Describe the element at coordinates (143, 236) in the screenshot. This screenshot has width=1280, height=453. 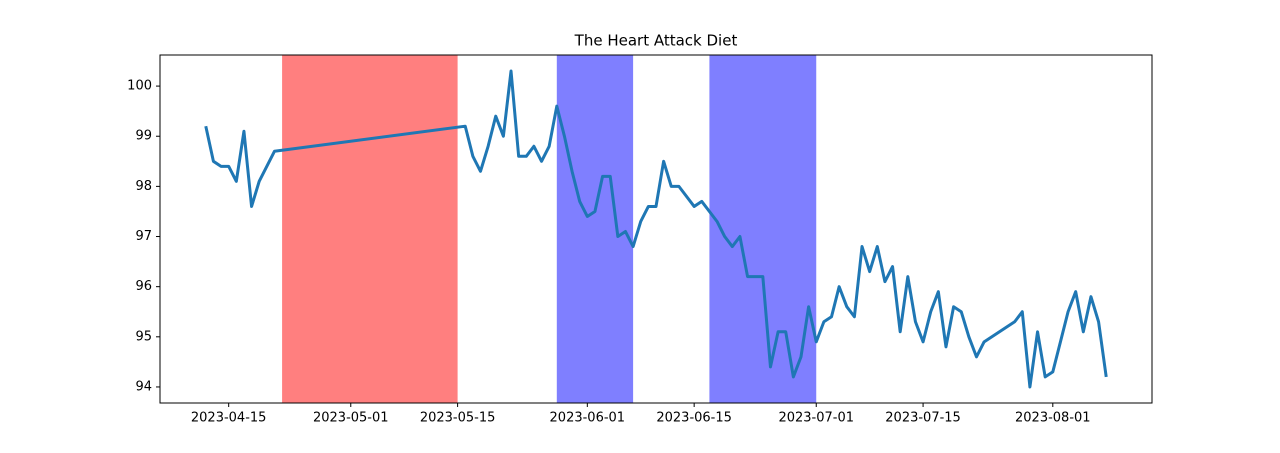
I see `y-tick-label: 97` at that location.